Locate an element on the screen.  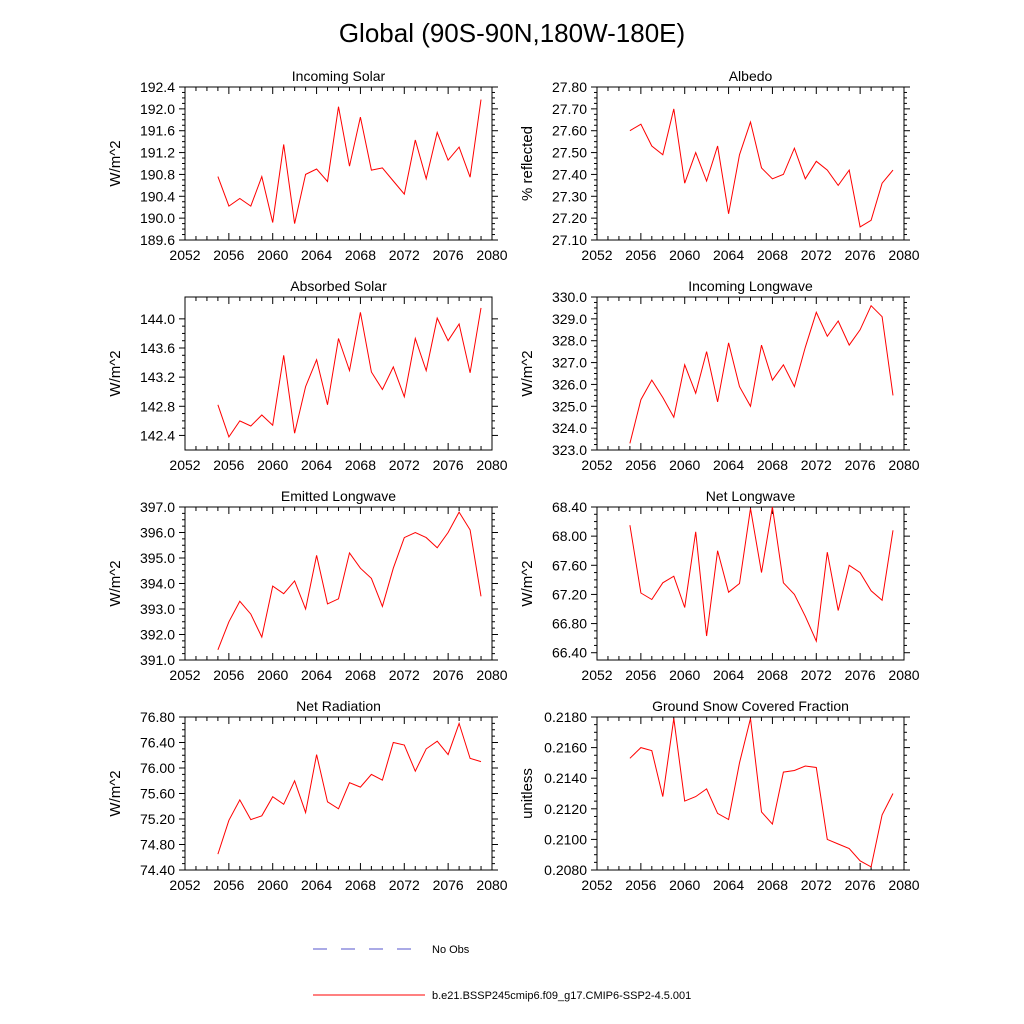
y-tick-label: 142.8 is located at coordinates (157, 406).